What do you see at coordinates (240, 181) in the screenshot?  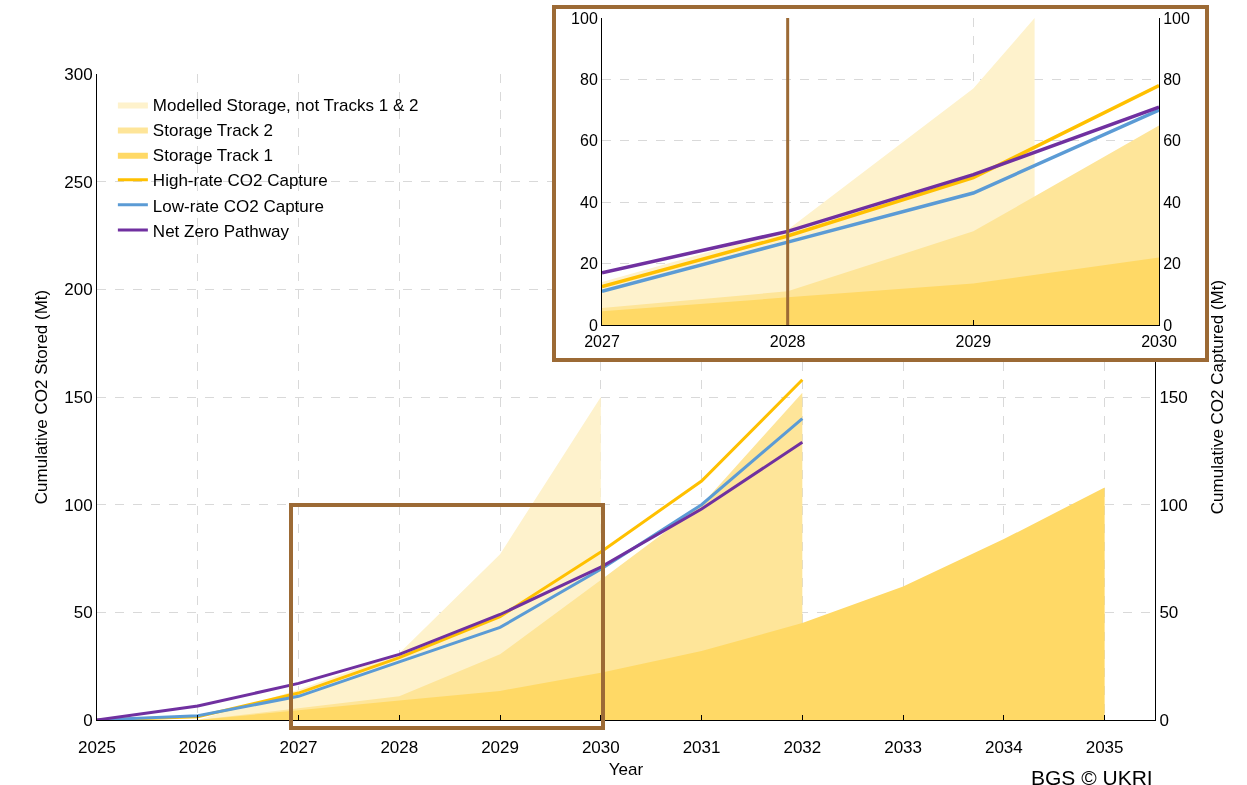 I see `legend-label: High-rate CO2 Capture` at bounding box center [240, 181].